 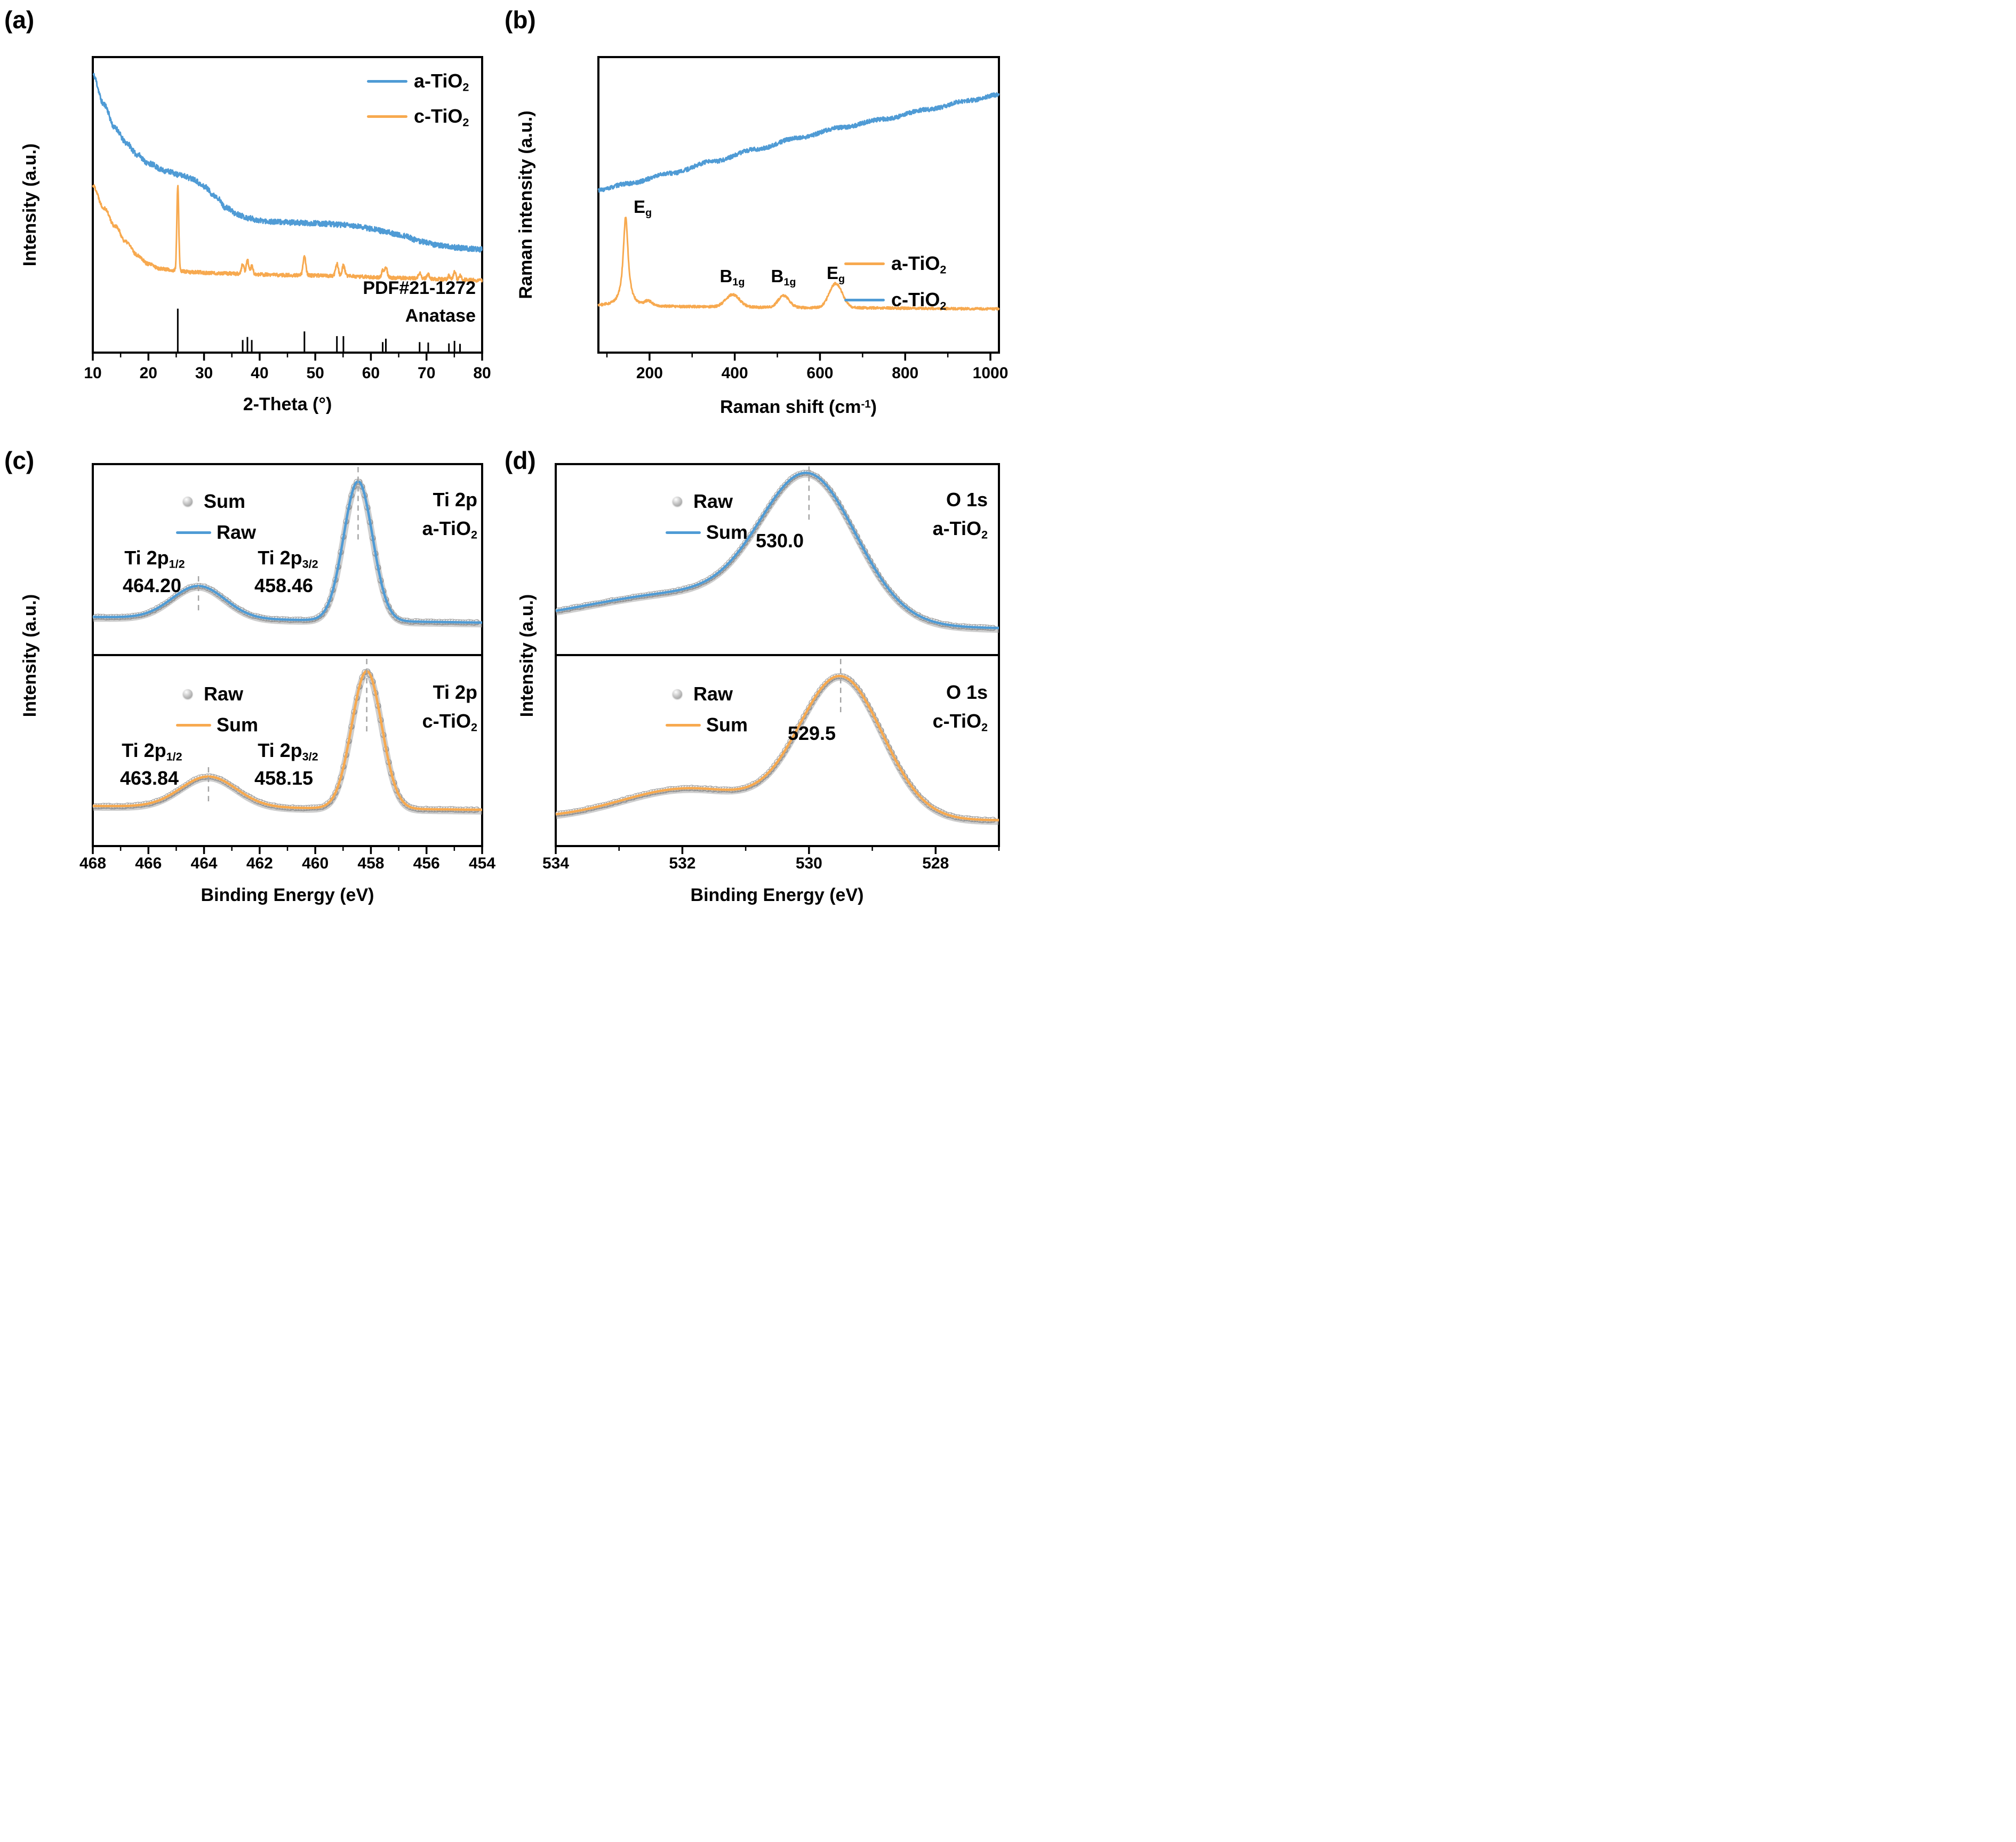 I want to click on peak-name-ti2p12-atio2: Ti 2p1/2, so click(x=154, y=559).